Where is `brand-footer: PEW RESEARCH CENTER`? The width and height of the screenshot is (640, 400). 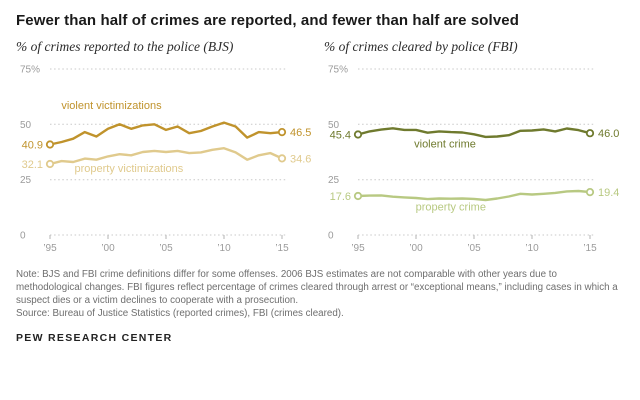
brand-footer: PEW RESEARCH CENTER is located at coordinates (94, 337).